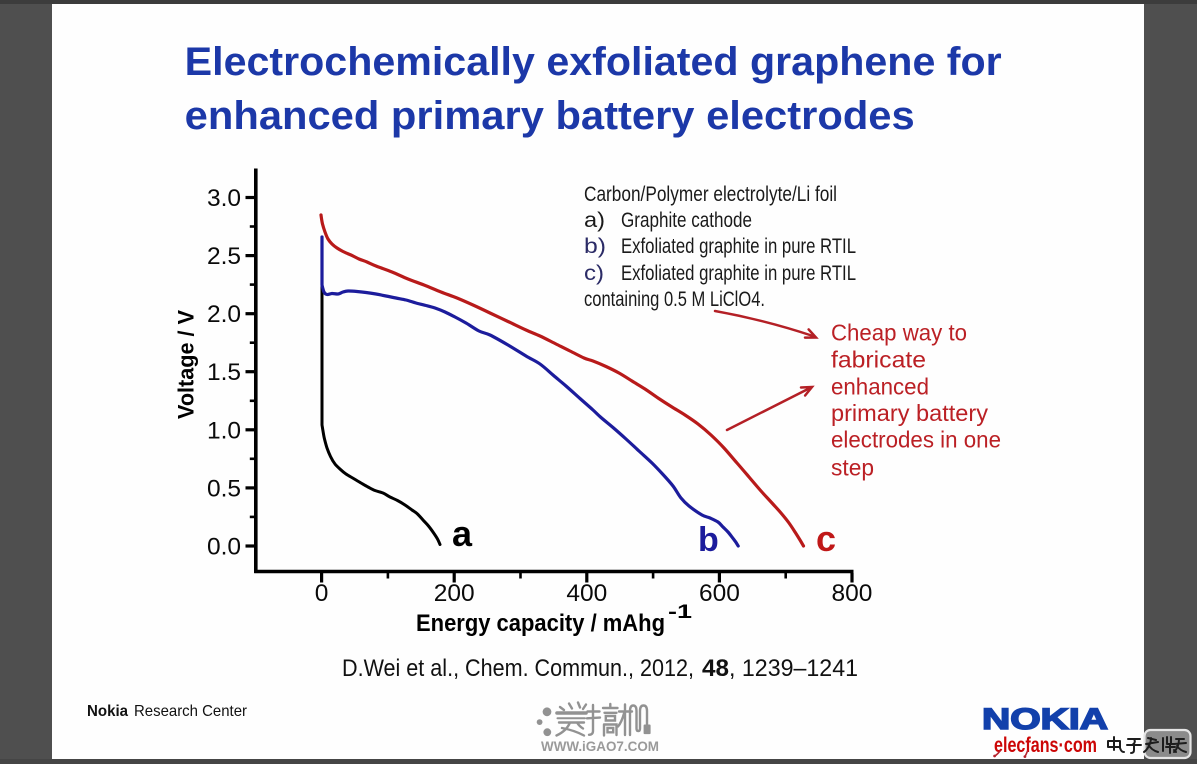 This screenshot has height=764, width=1197. I want to click on svg-text: b), so click(595, 246).